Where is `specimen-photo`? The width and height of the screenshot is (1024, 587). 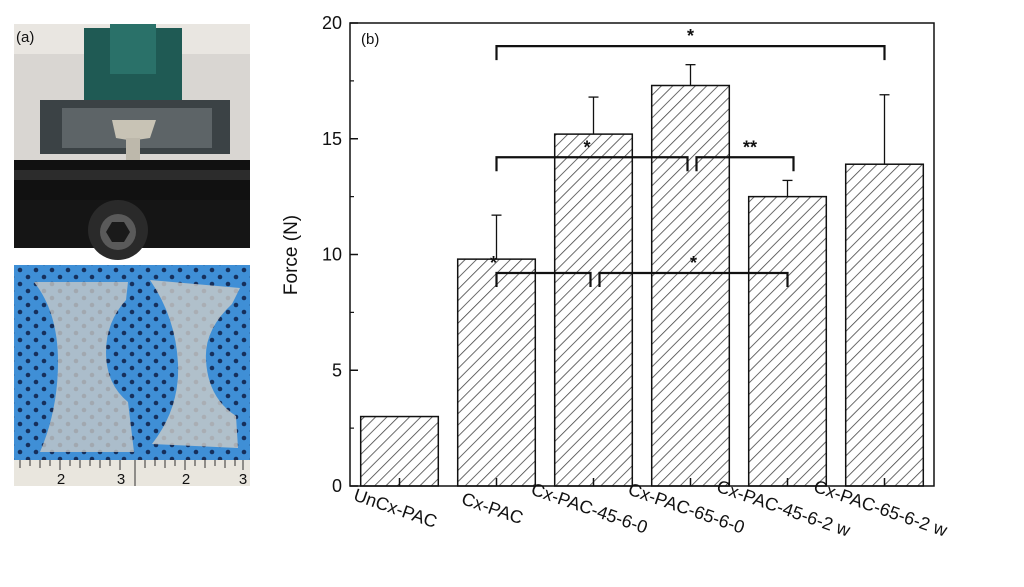 specimen-photo is located at coordinates (132, 362).